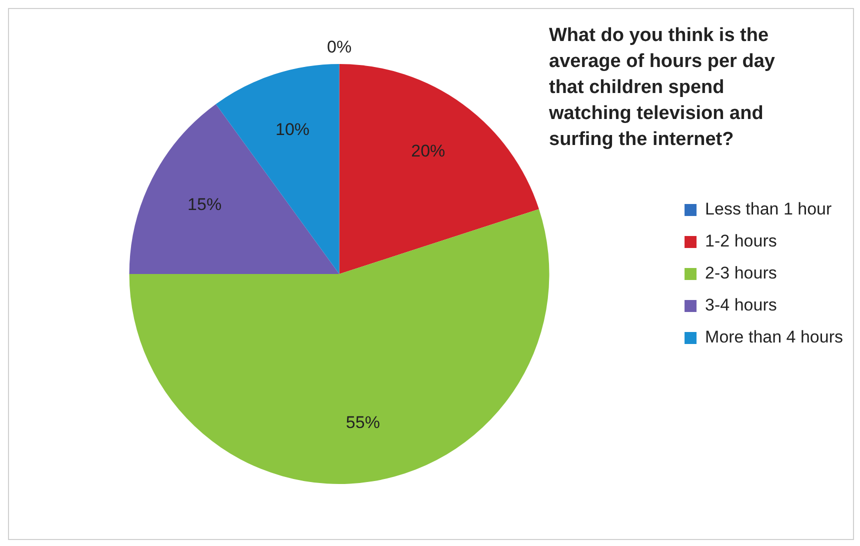 The image size is (860, 546). I want to click on text: 0%, so click(339, 47).